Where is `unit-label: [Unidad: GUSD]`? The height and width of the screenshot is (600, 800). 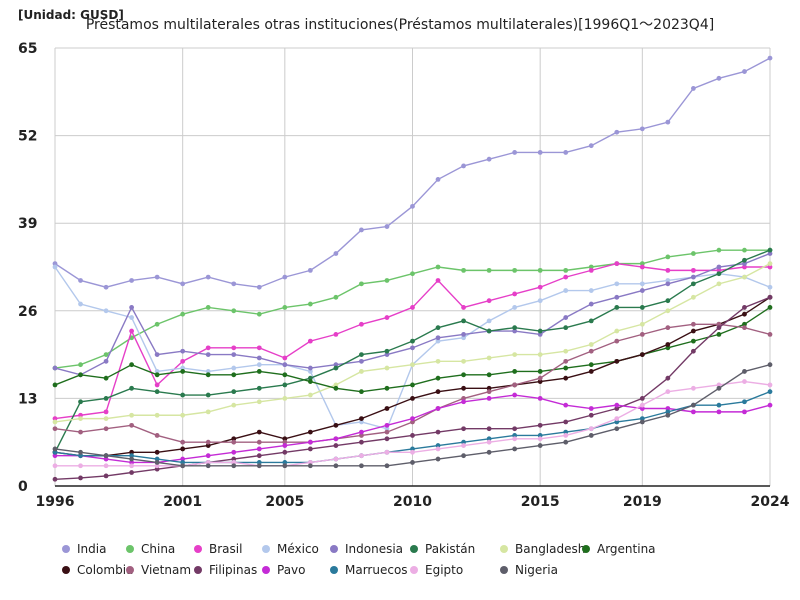 unit-label: [Unidad: GUSD] is located at coordinates (71, 15).